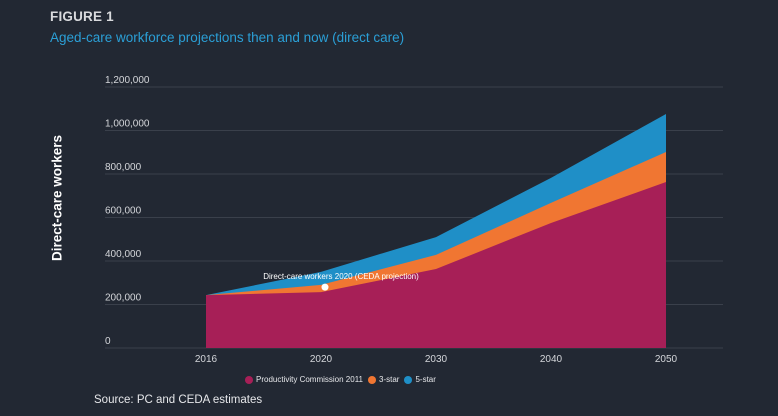 This screenshot has width=778, height=416. Describe the element at coordinates (408, 379) in the screenshot. I see `legend-swatch-5-star` at that location.